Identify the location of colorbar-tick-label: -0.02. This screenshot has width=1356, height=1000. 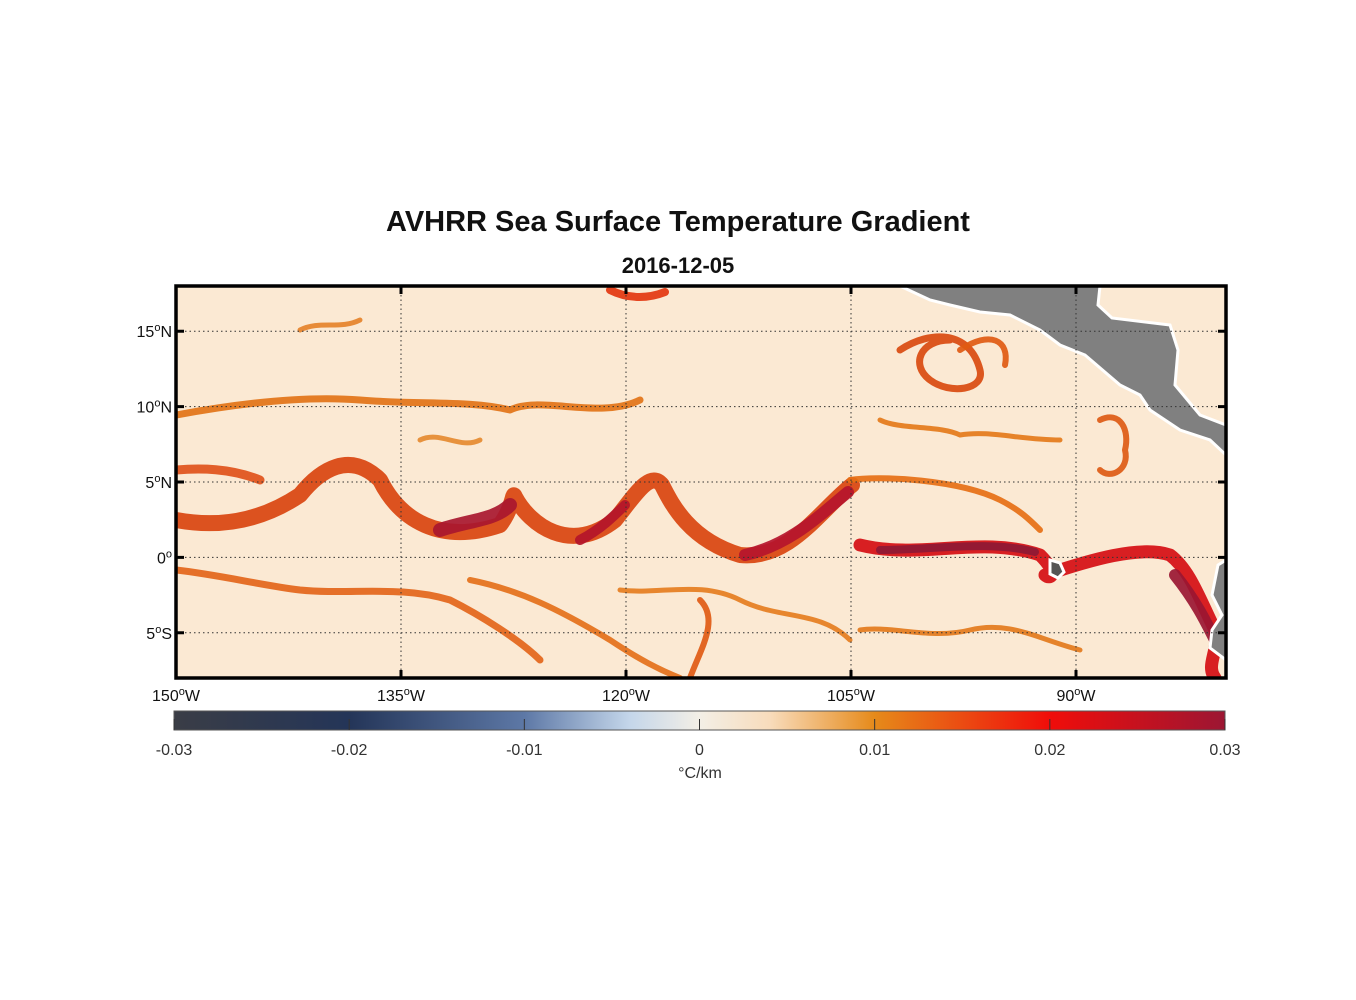
(349, 750).